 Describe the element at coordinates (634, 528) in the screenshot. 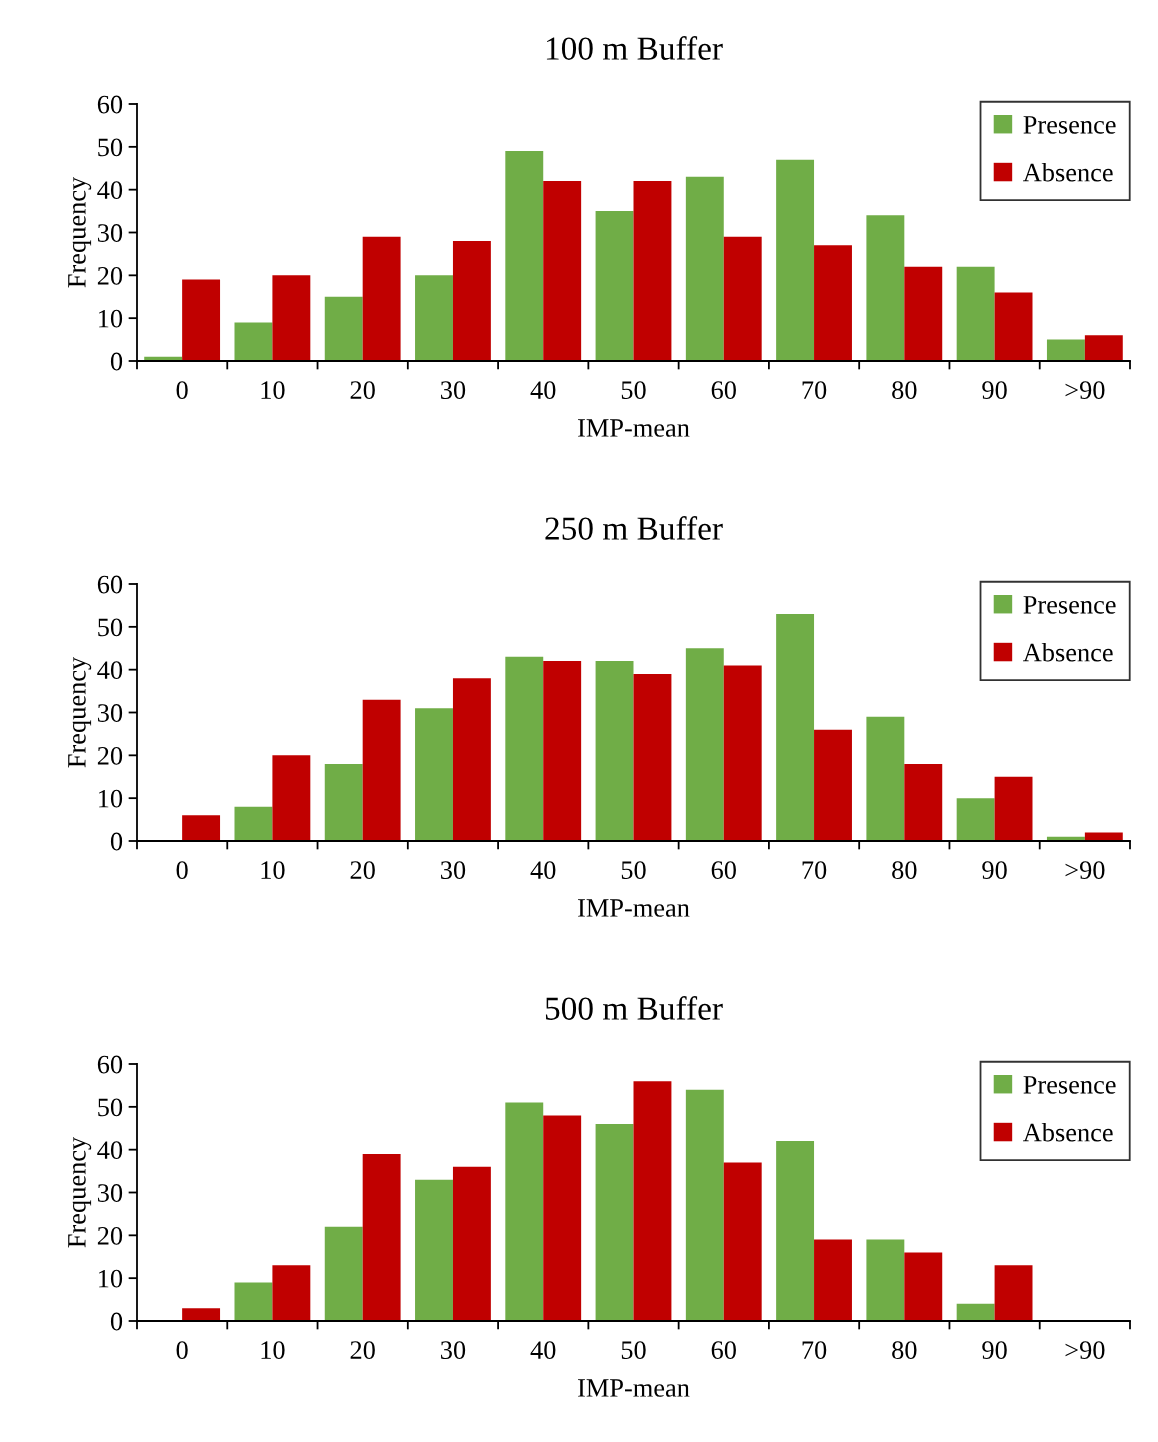

I see `chart-title: 250 m Buffer` at that location.